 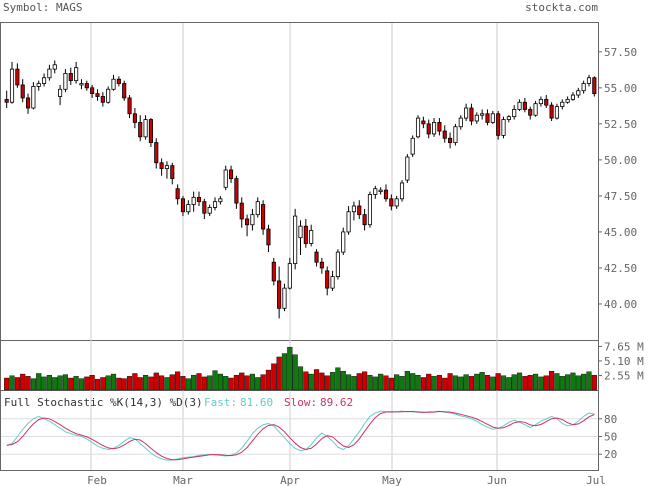 I want to click on price-tick-label: 45.00, so click(x=620, y=232).